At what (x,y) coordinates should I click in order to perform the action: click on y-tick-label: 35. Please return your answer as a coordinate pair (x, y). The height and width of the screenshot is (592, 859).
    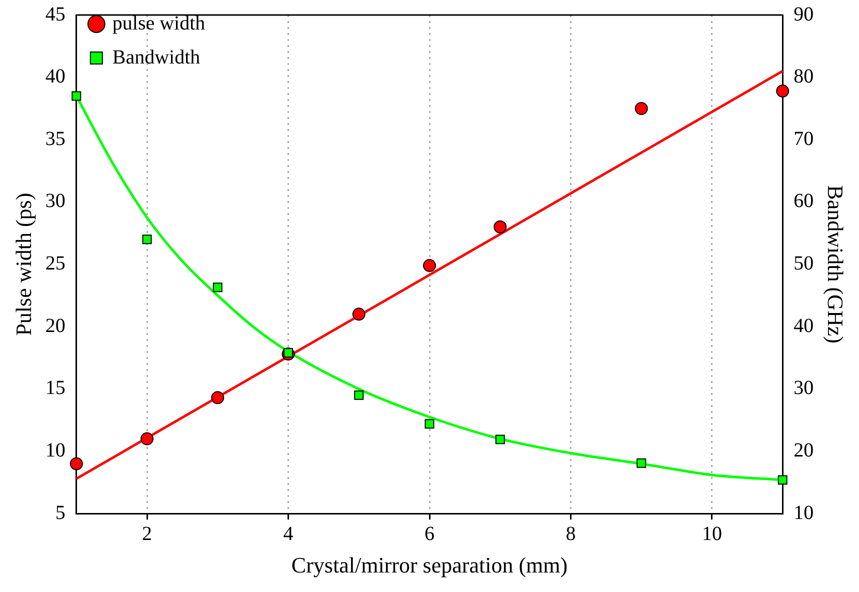
    Looking at the image, I should click on (55, 139).